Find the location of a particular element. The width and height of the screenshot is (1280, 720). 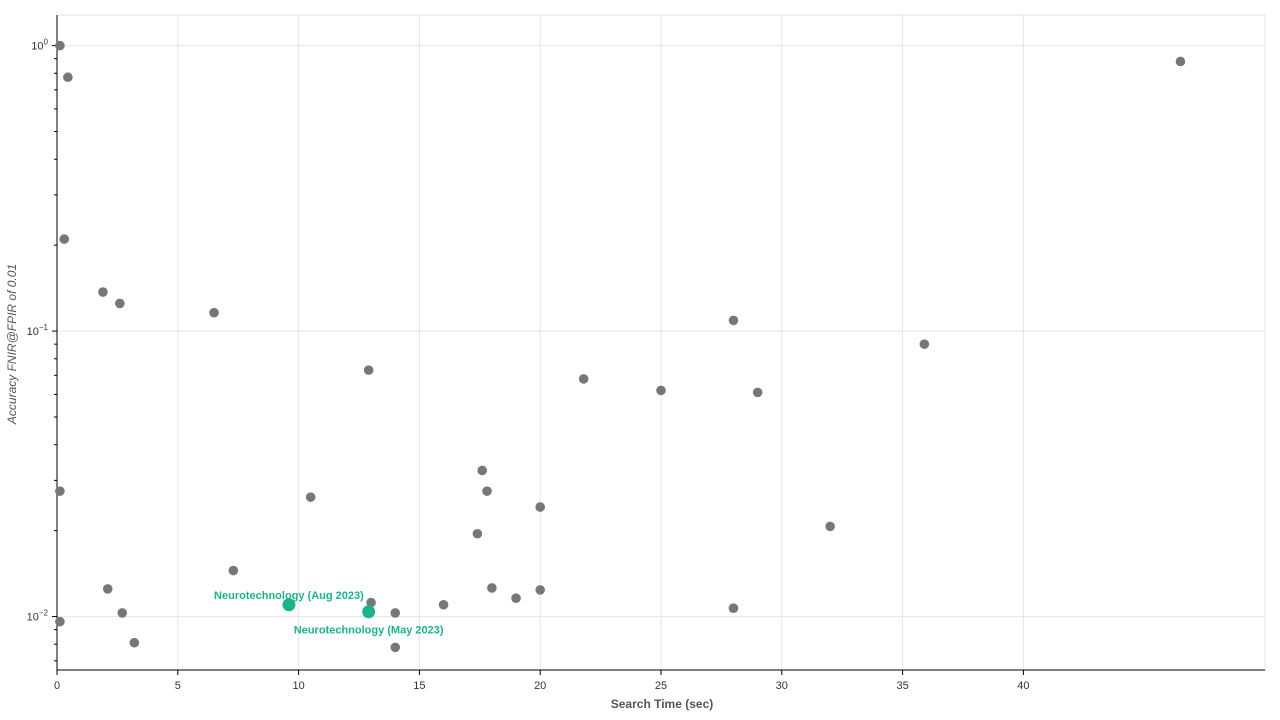

x-axis-title: Search Time (sec) is located at coordinates (662, 704).